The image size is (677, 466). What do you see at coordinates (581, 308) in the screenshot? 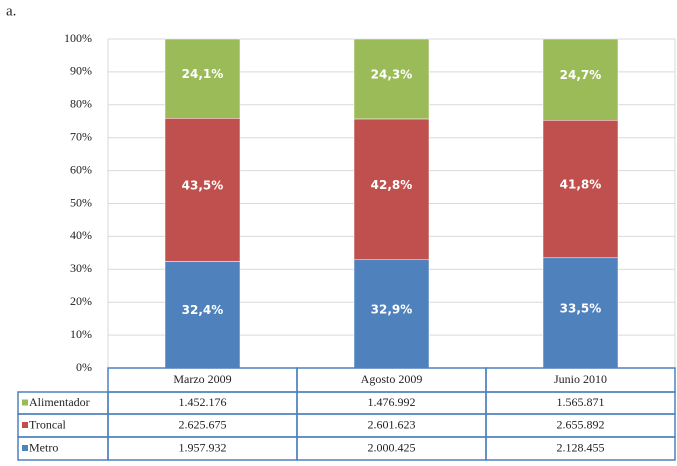
I see `value-label: 33,5%` at bounding box center [581, 308].